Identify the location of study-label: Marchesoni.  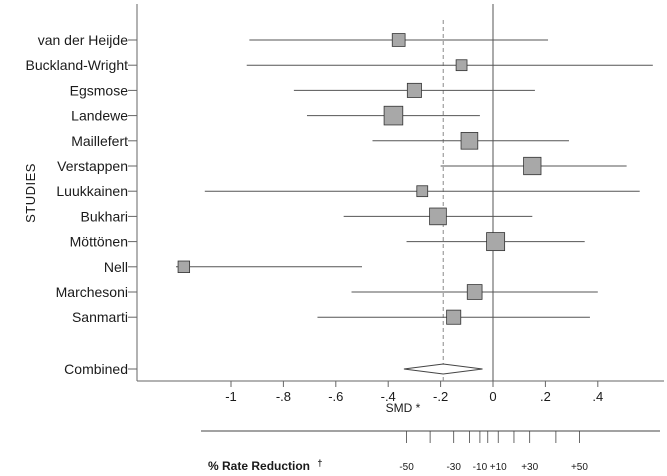
(92, 292).